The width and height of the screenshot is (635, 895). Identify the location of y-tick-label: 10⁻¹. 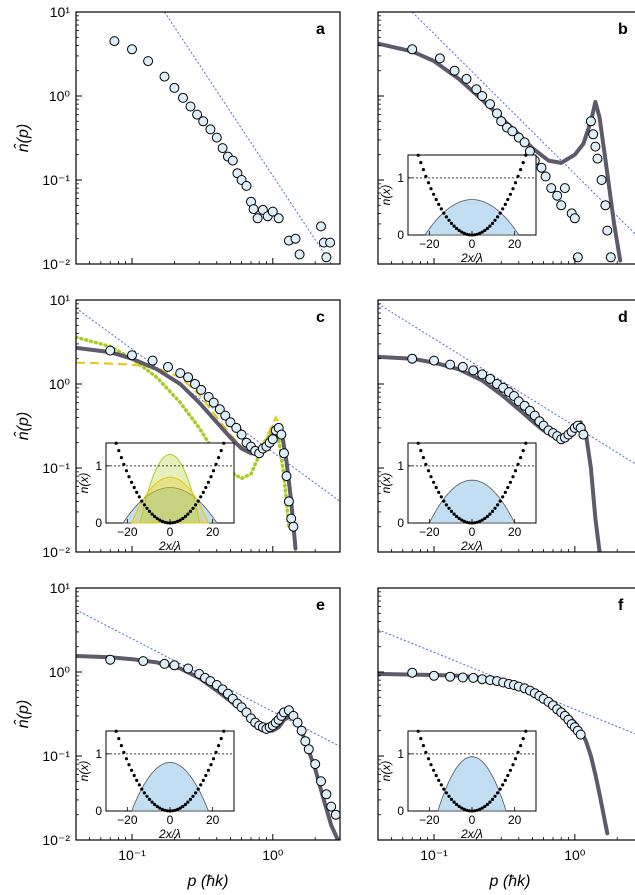
(56, 180).